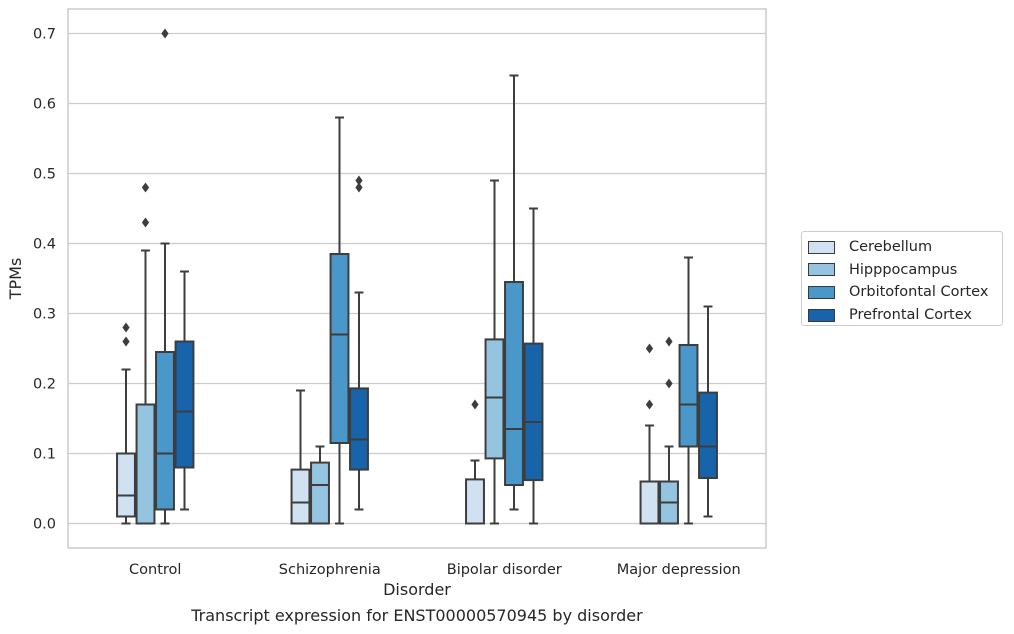 The width and height of the screenshot is (1014, 634). What do you see at coordinates (44, 175) in the screenshot?
I see `y-tick-label: 0.5` at bounding box center [44, 175].